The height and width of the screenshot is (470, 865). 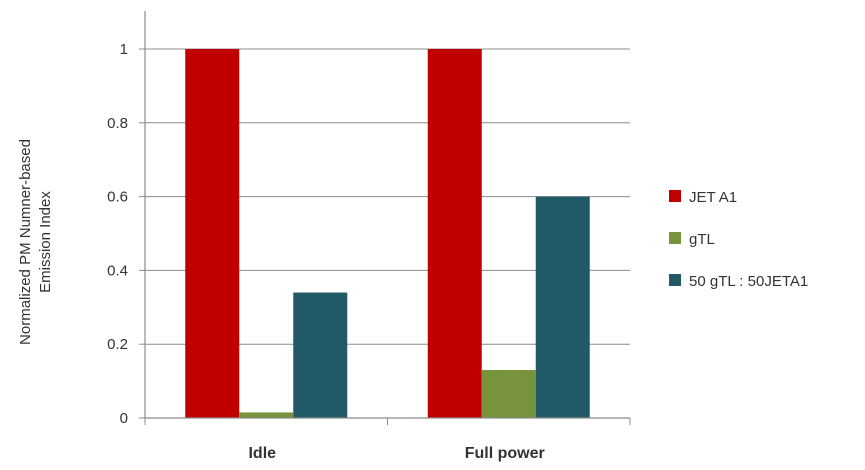 I want to click on legend-label: JET A1, so click(x=713, y=197).